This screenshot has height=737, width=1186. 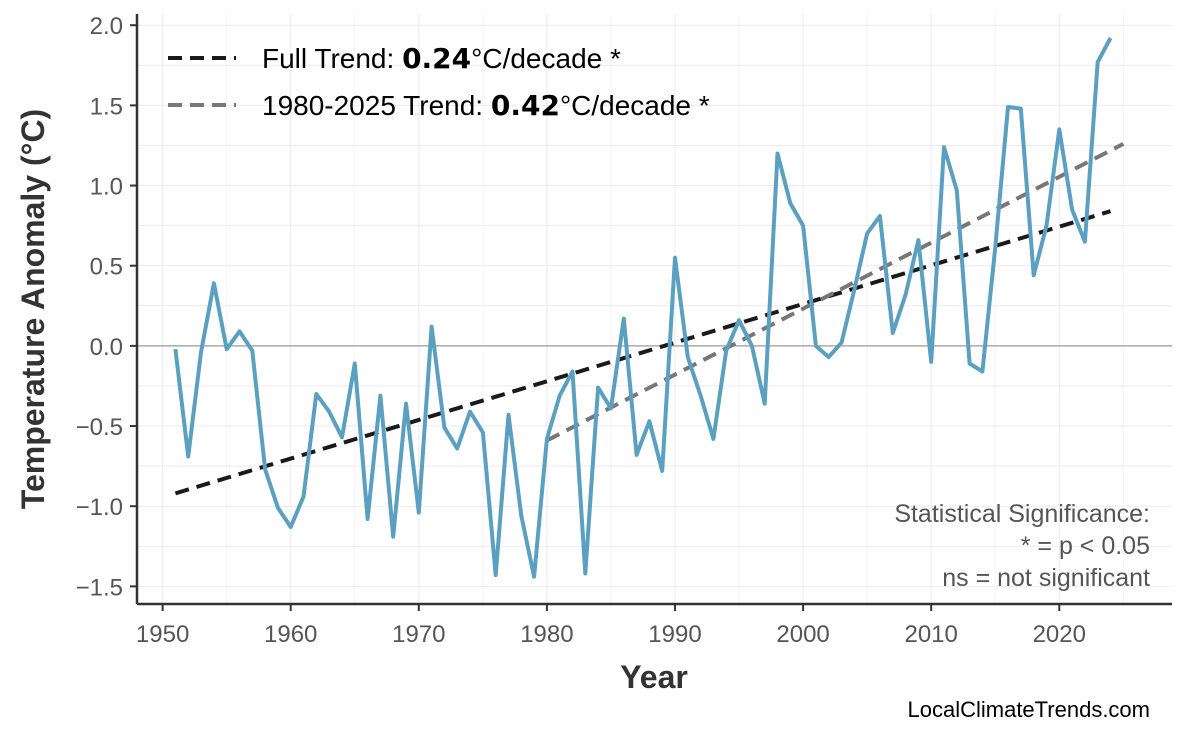 What do you see at coordinates (106, 307) in the screenshot?
I see `y-ticks: −1.5 −1.0 −0.5 0.0 0.5 1.0 1.5 2.0` at bounding box center [106, 307].